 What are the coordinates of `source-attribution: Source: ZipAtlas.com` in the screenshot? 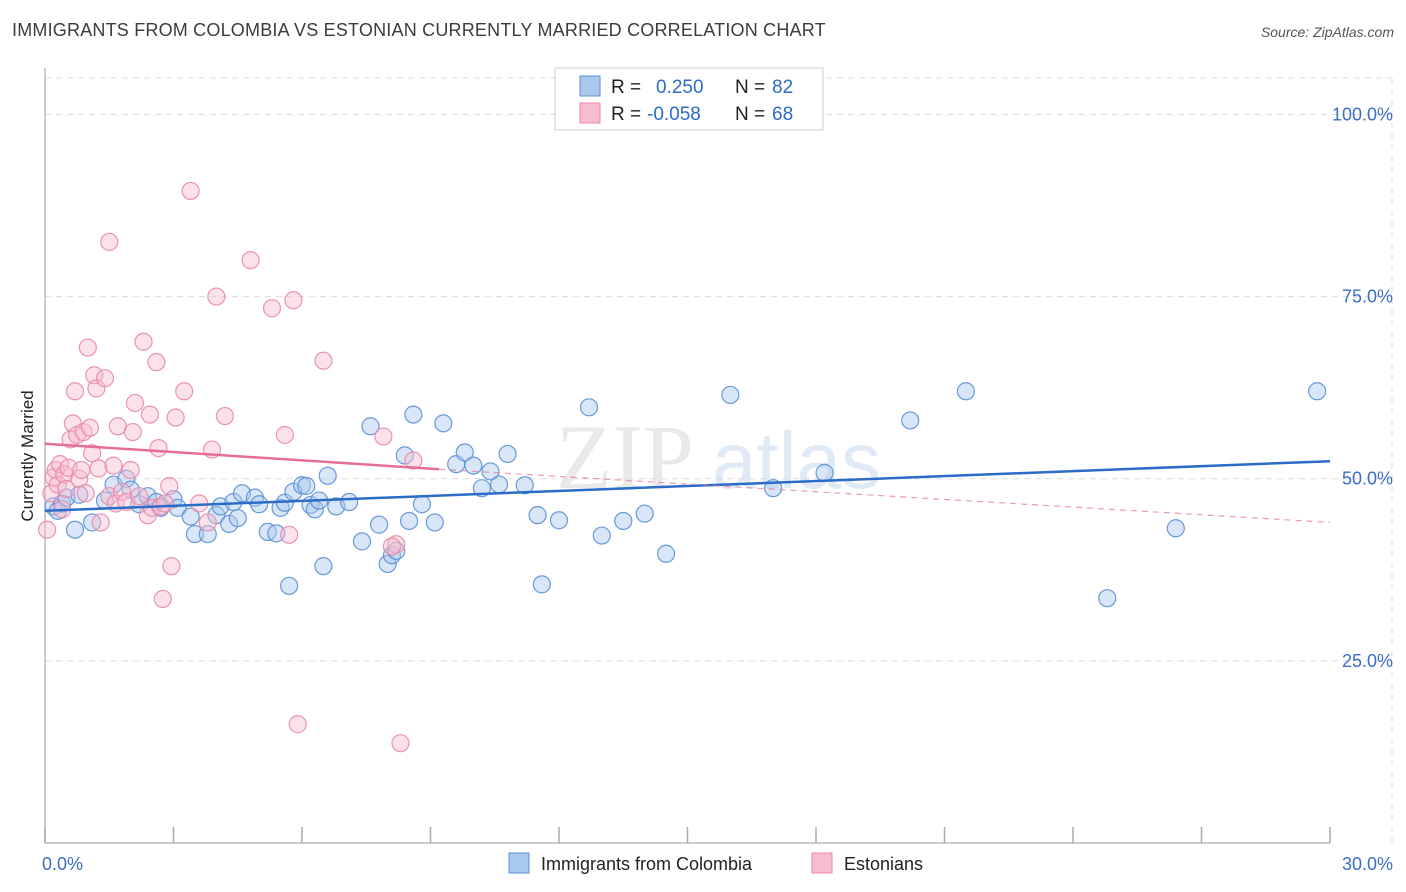 It's located at (1327, 32).